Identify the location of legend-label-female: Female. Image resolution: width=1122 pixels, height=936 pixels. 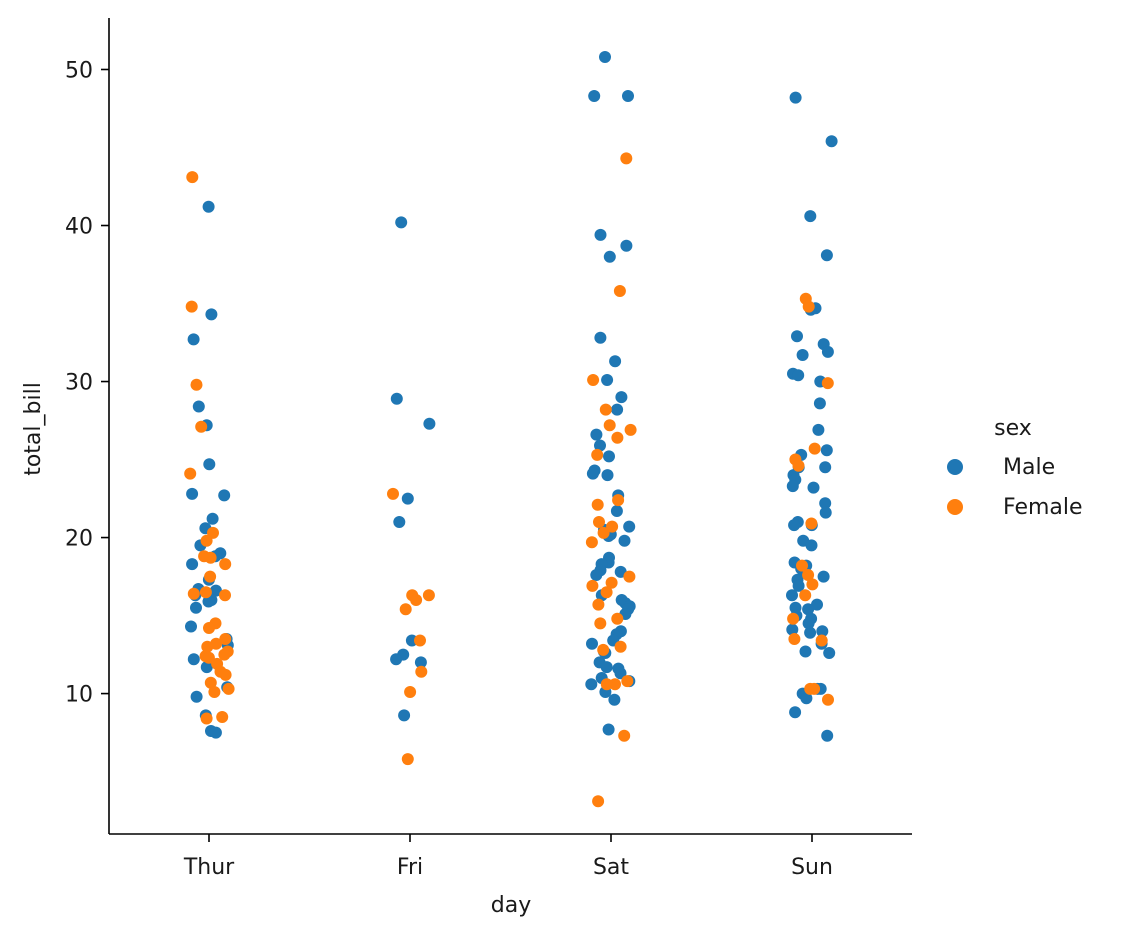
(1043, 507).